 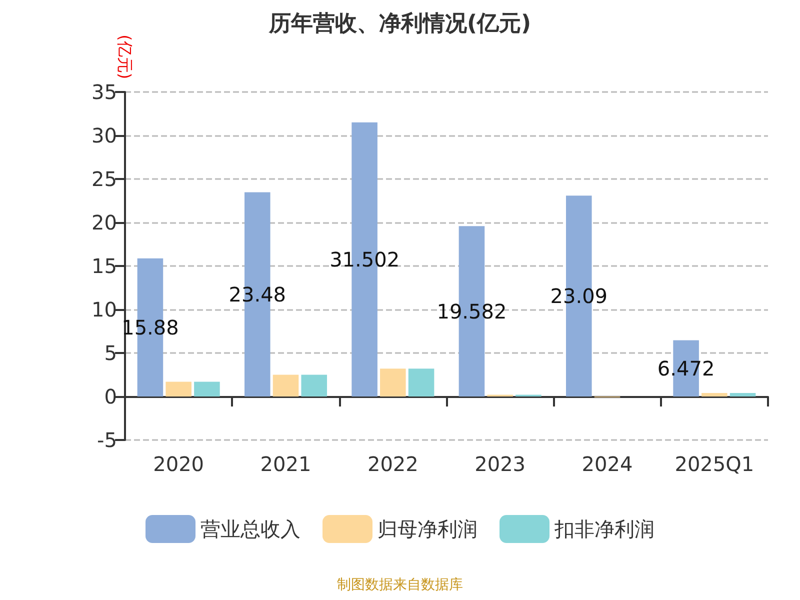 I want to click on text: 制图数据来自数据库, so click(x=400, y=585).